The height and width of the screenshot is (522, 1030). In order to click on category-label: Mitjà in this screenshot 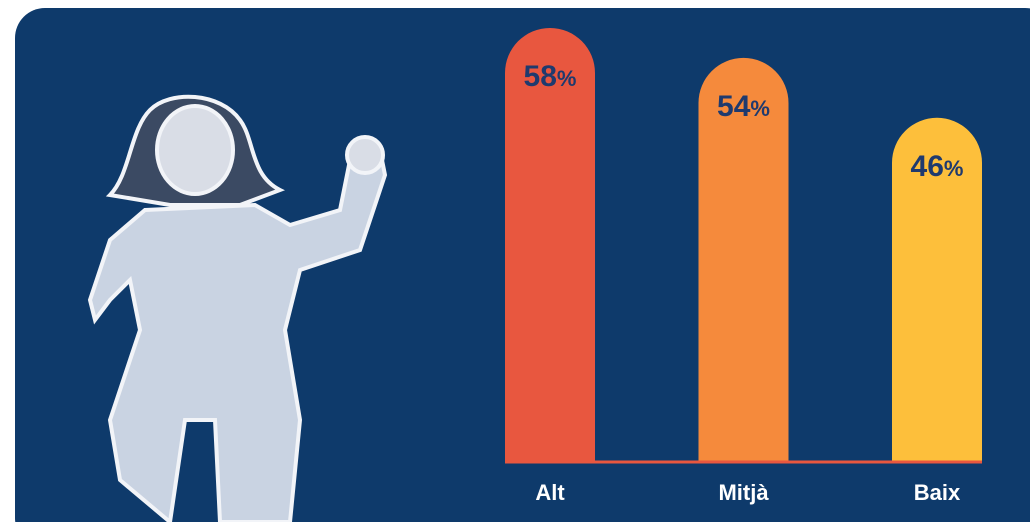, I will do `click(743, 492)`.